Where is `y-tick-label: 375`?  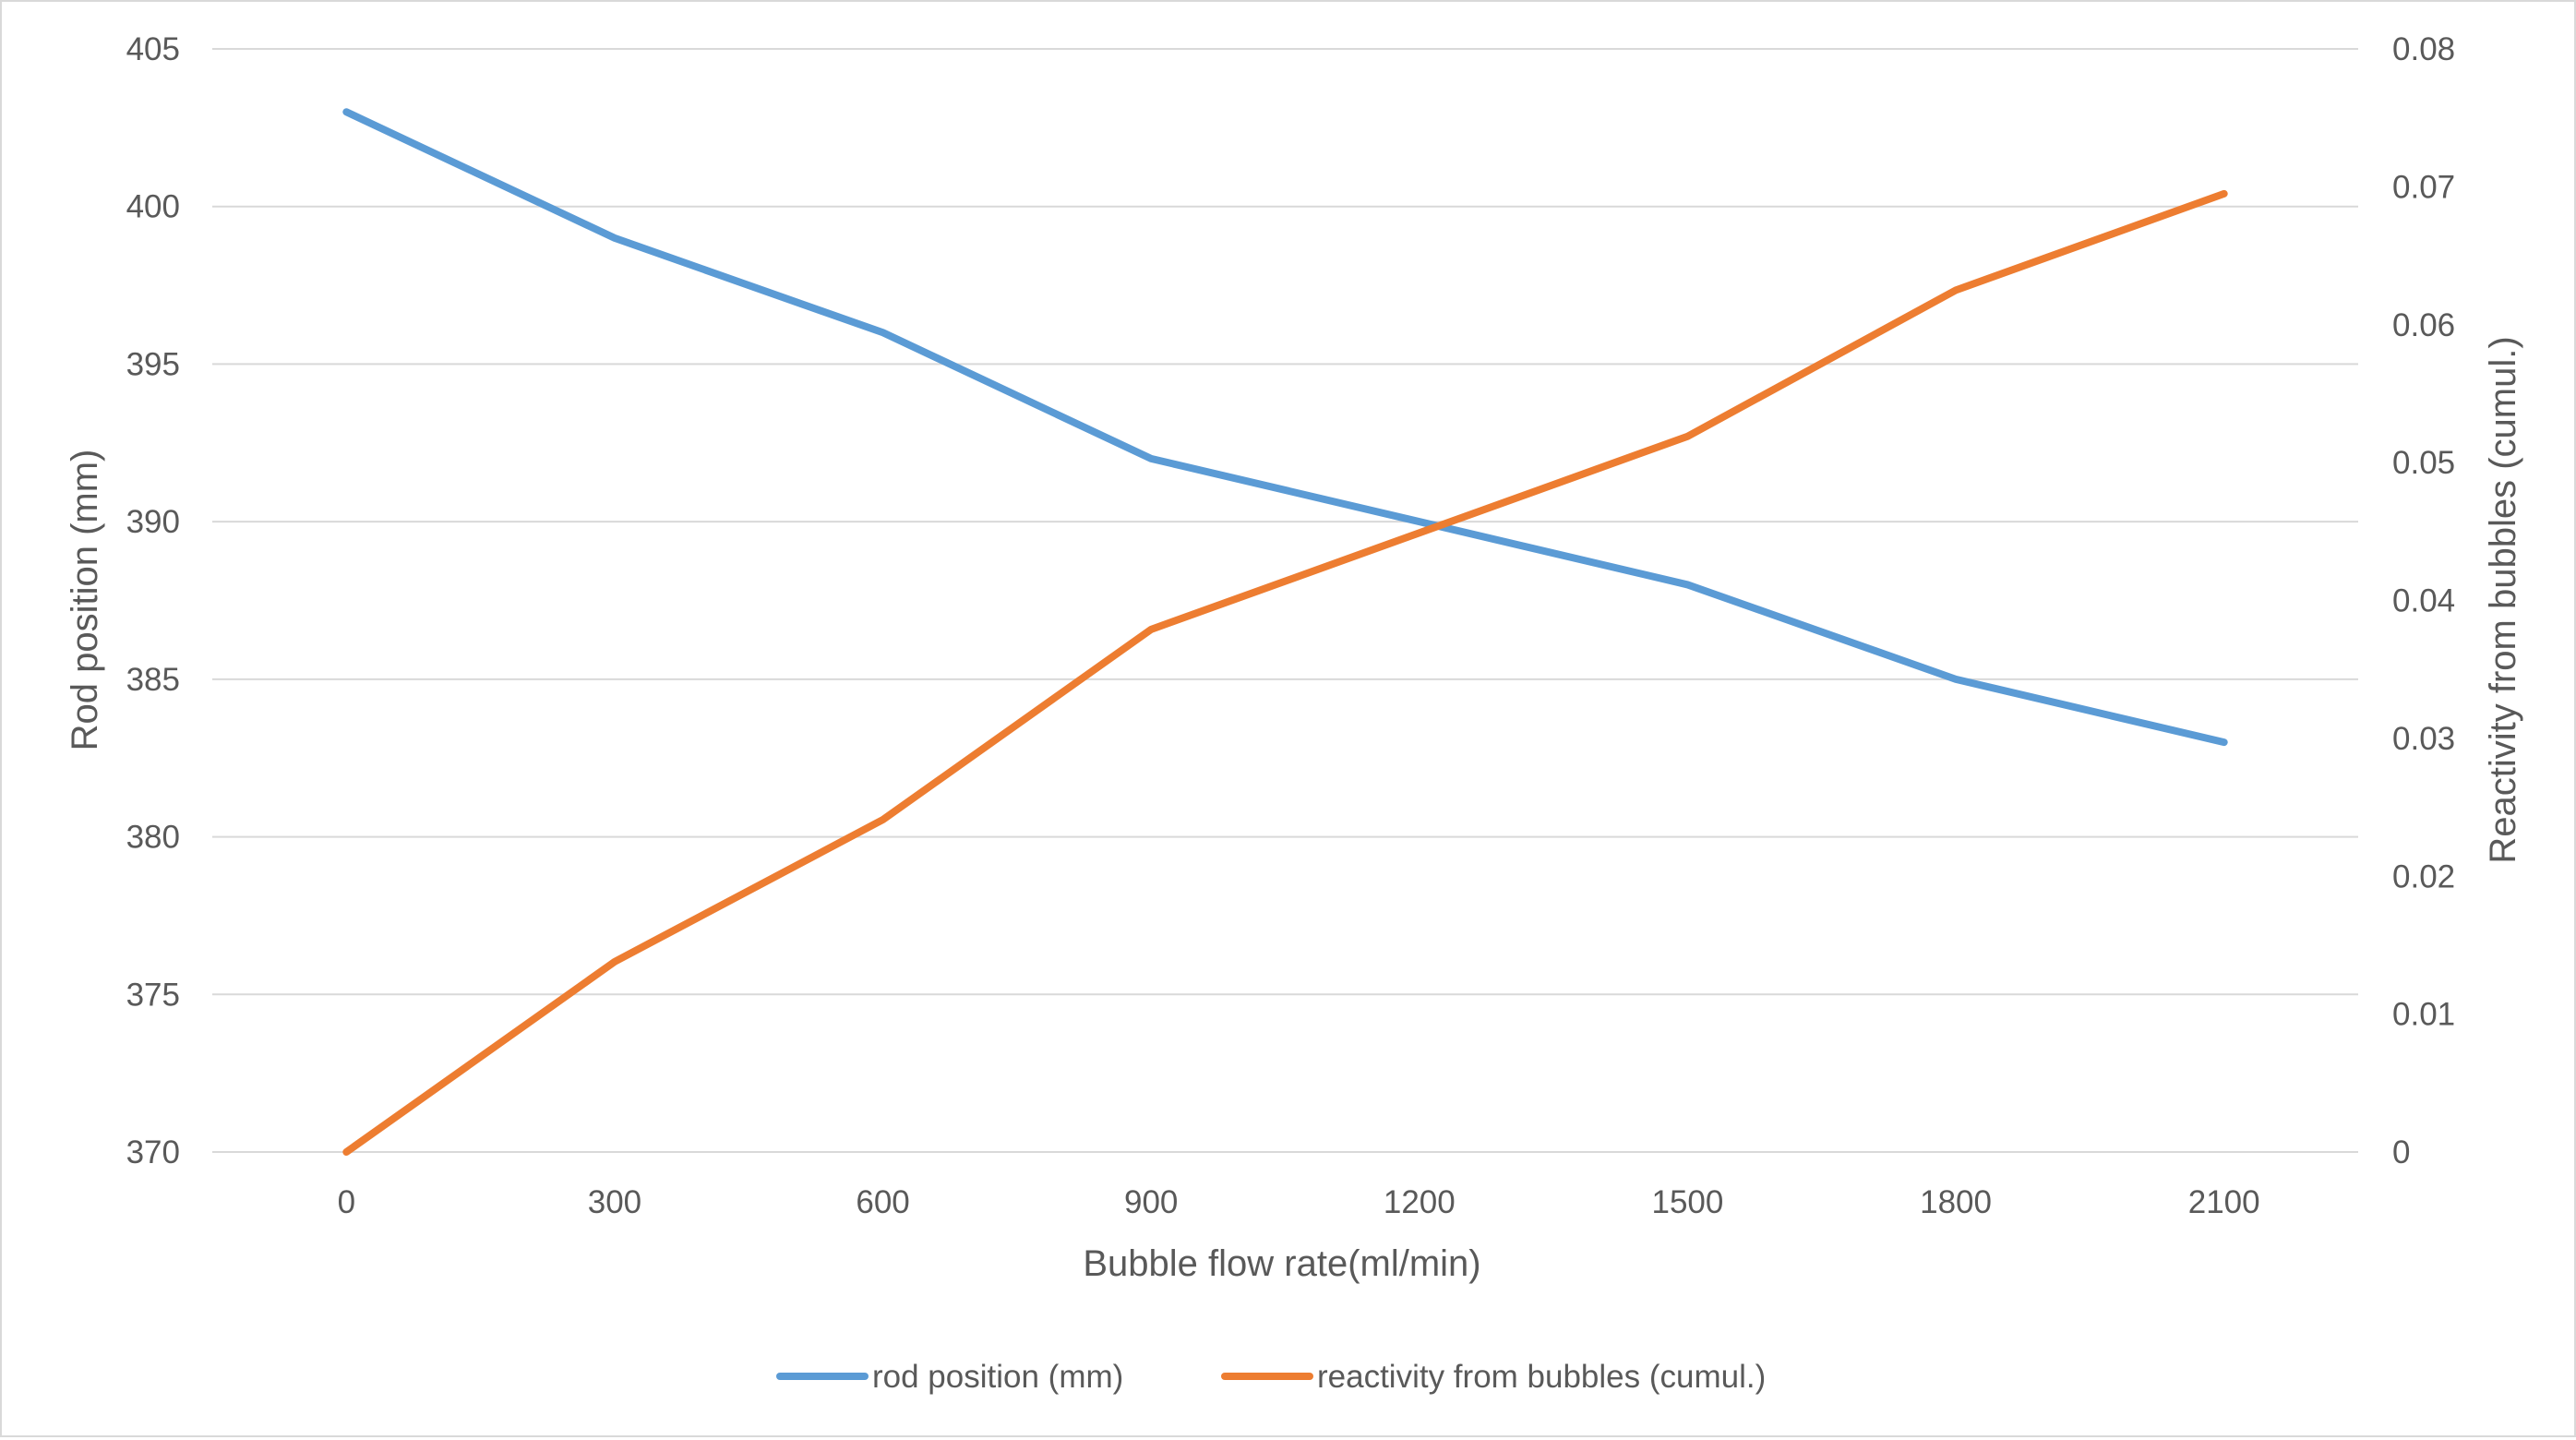
y-tick-label: 375 is located at coordinates (153, 995).